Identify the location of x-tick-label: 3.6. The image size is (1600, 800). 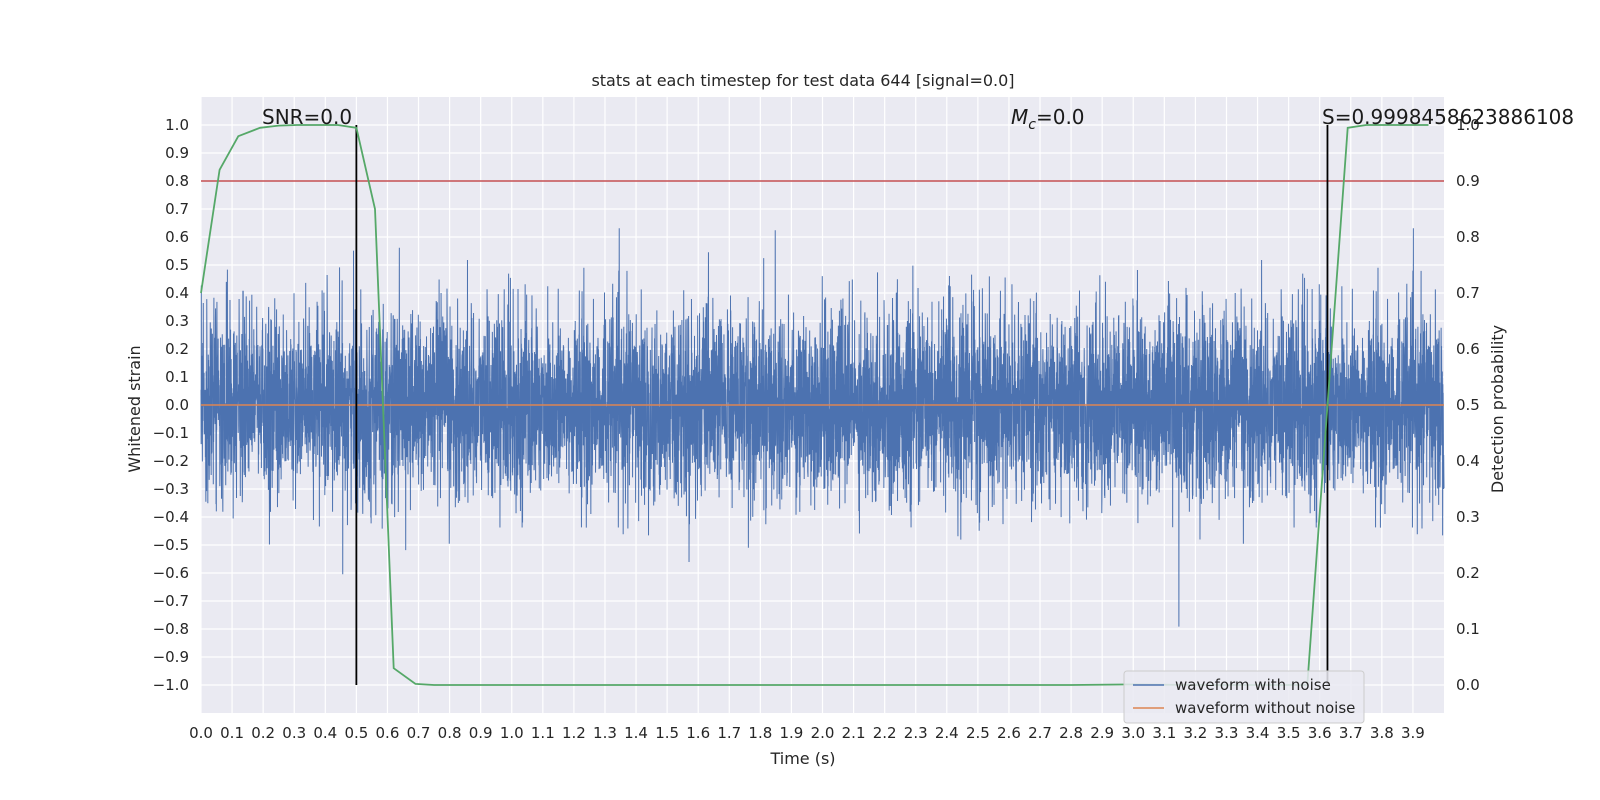
(1320, 733).